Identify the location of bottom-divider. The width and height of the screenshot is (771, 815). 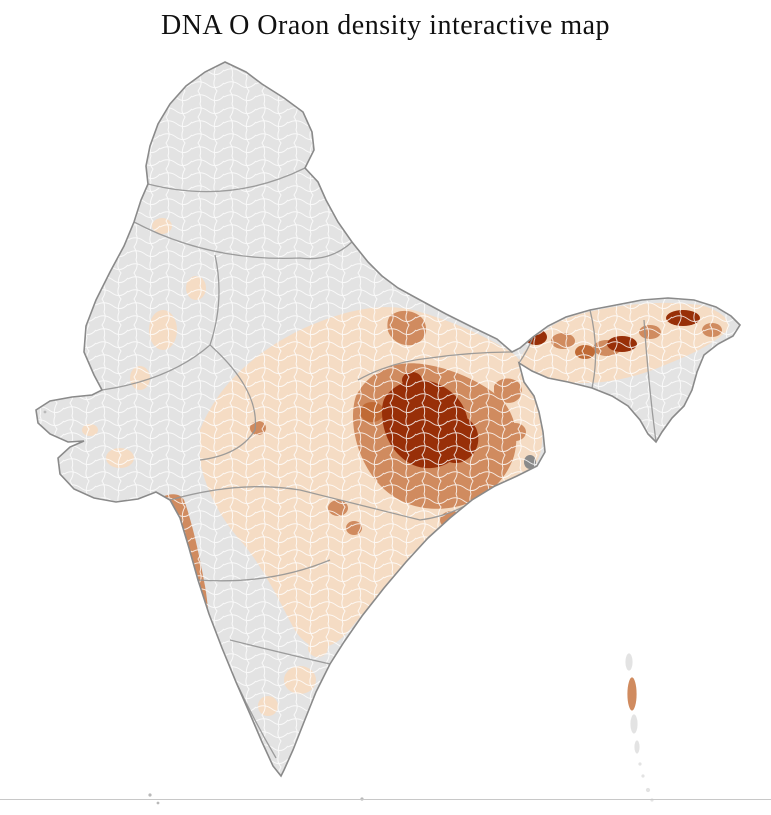
(385, 799).